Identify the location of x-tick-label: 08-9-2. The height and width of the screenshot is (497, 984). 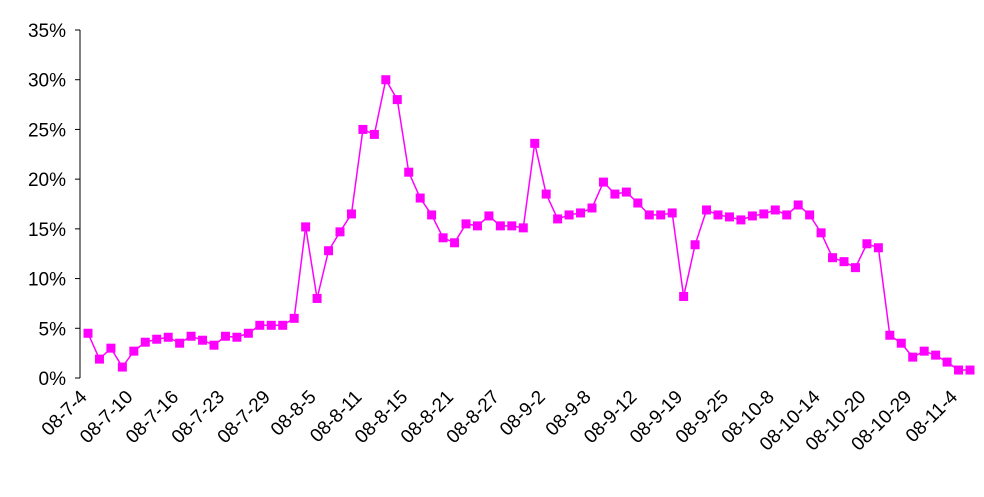
(523, 414).